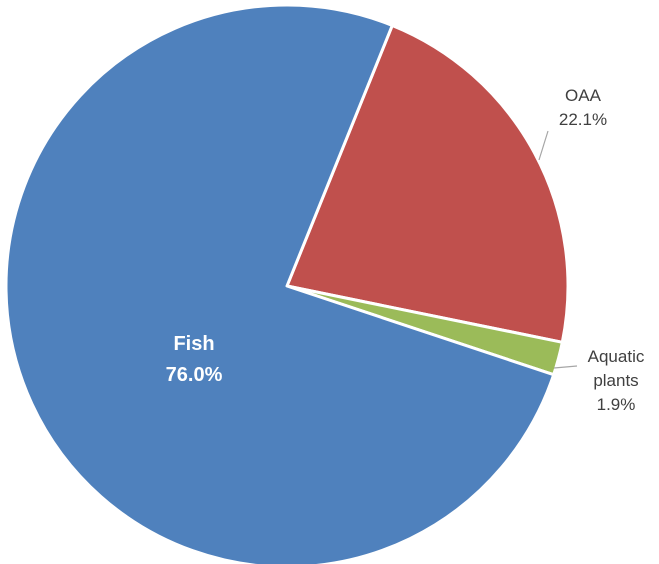  Describe the element at coordinates (558, 249) in the screenshot. I see `leader-lines` at that location.